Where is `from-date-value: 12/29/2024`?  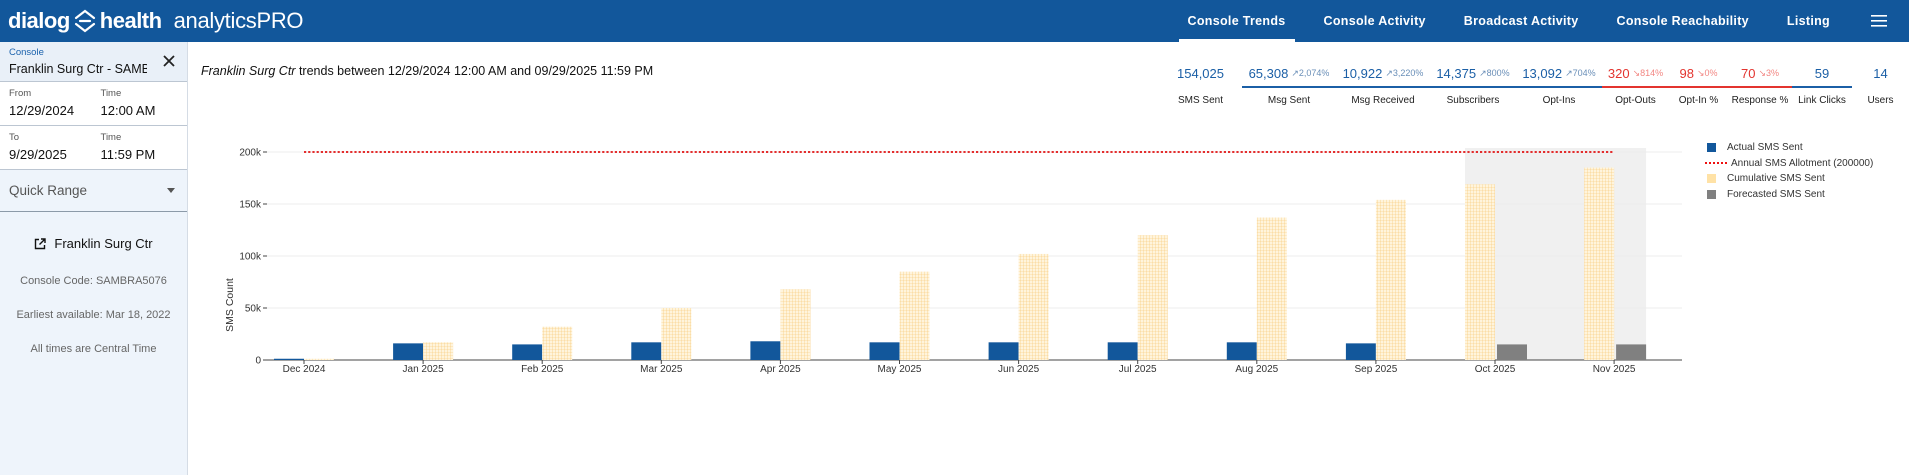 from-date-value: 12/29/2024 is located at coordinates (42, 110).